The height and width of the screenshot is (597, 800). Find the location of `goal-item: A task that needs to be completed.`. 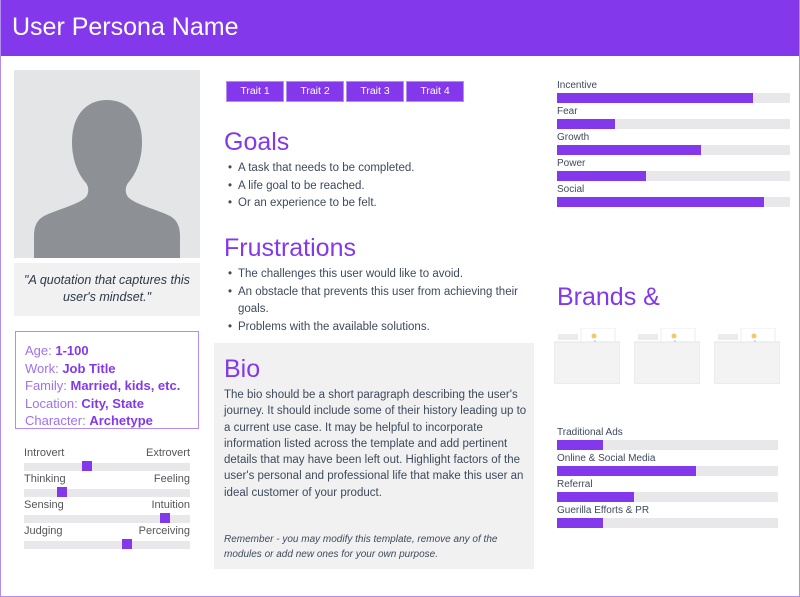

goal-item: A task that needs to be completed. is located at coordinates (378, 169).